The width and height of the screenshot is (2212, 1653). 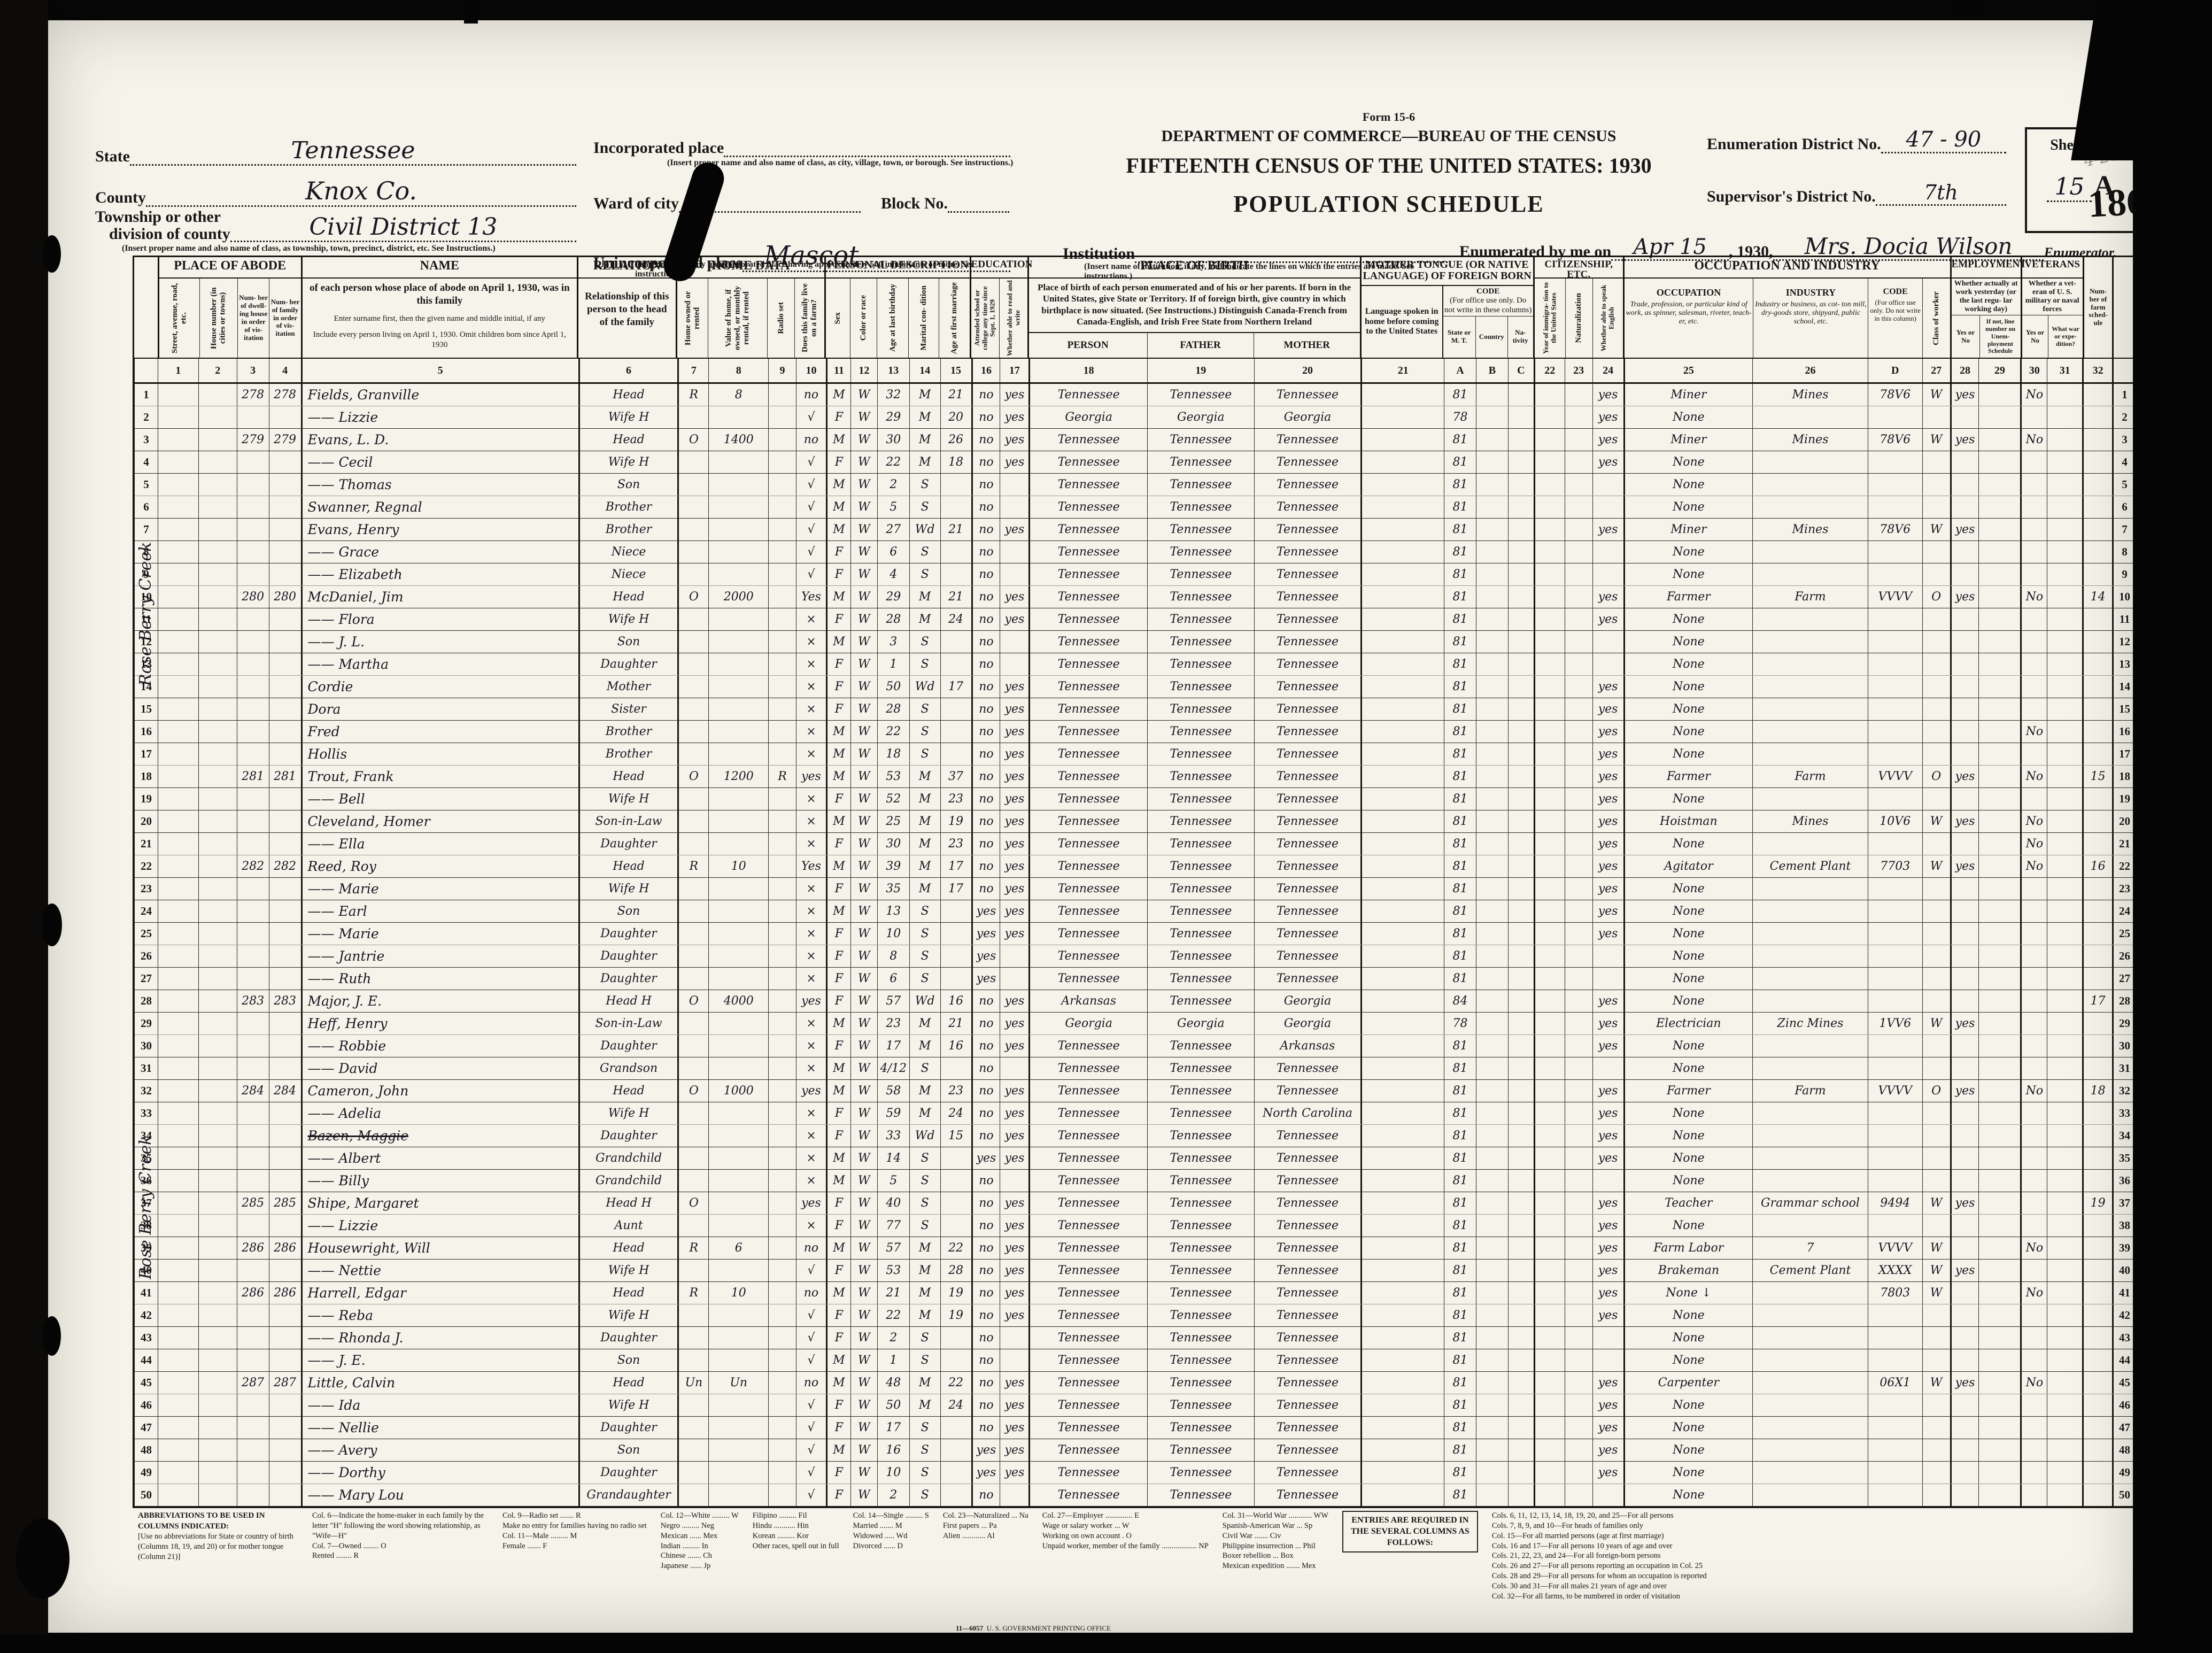 I want to click on cell-ln: 7, so click(x=146, y=529).